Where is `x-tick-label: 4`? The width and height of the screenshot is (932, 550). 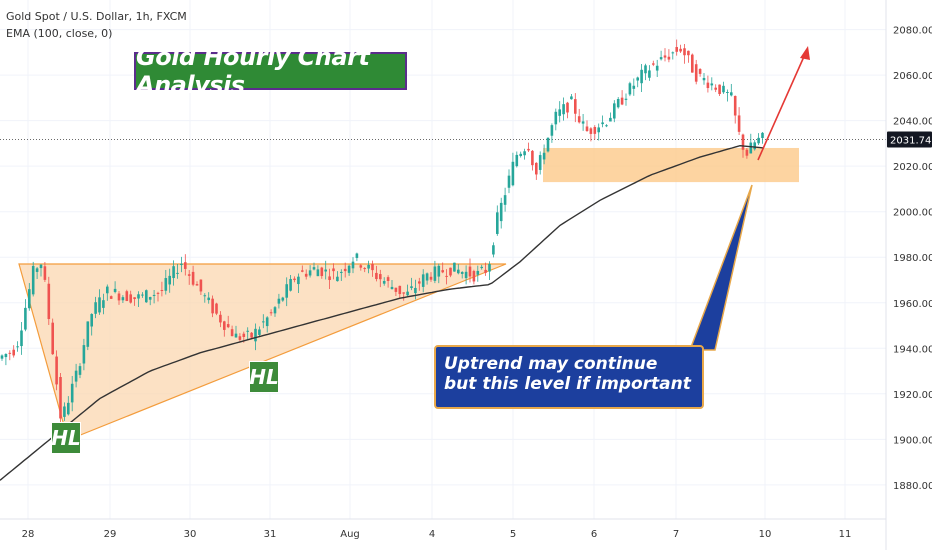 x-tick-label: 4 is located at coordinates (432, 534).